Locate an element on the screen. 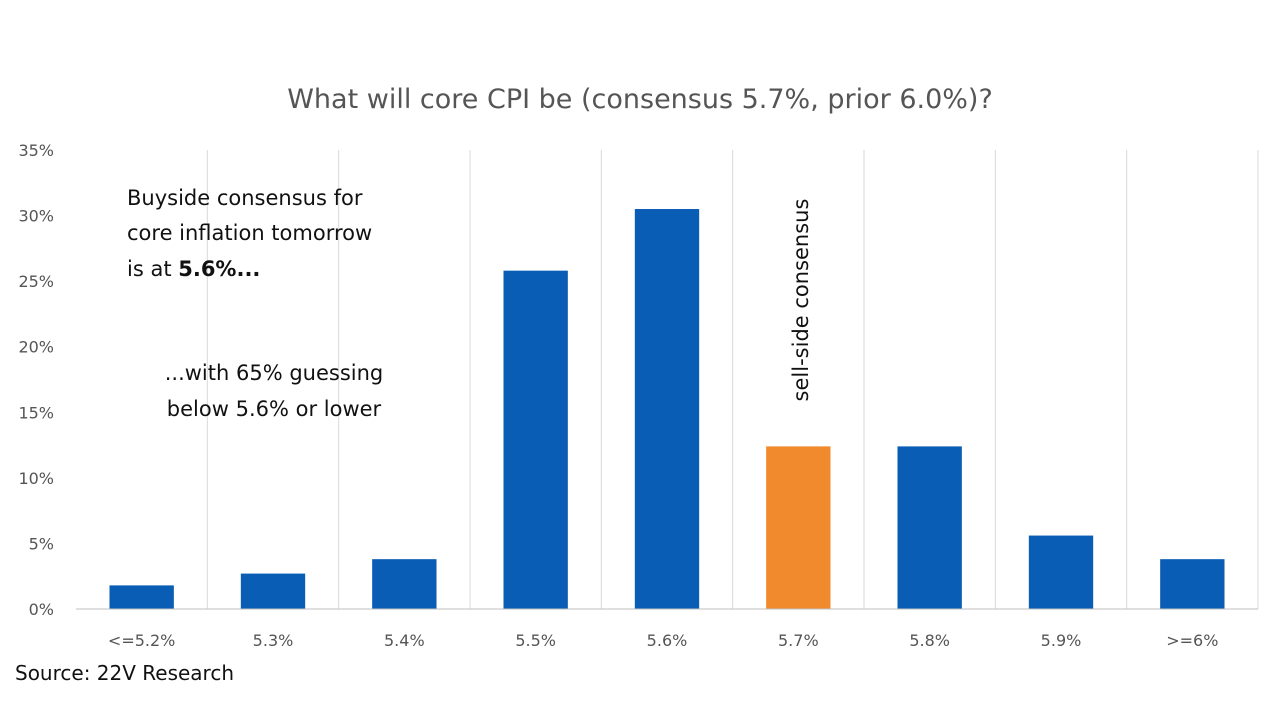  y-tick-label: 35% is located at coordinates (36, 150).